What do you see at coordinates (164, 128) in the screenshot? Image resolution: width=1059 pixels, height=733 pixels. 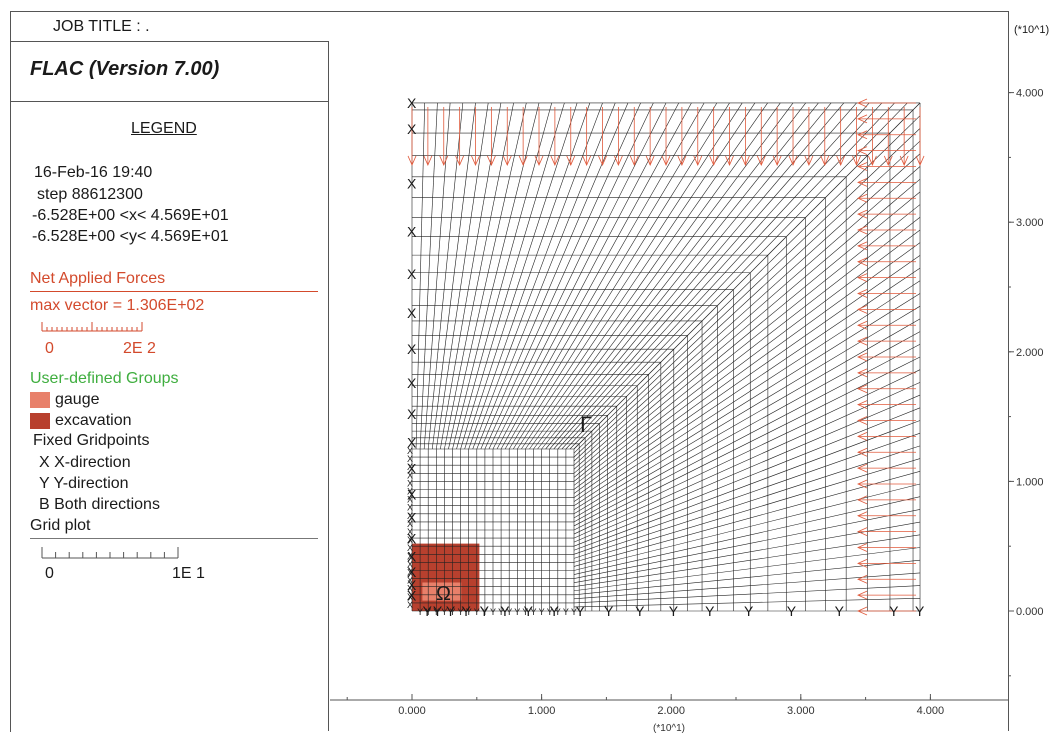 I see `legend-title: LEGEND` at bounding box center [164, 128].